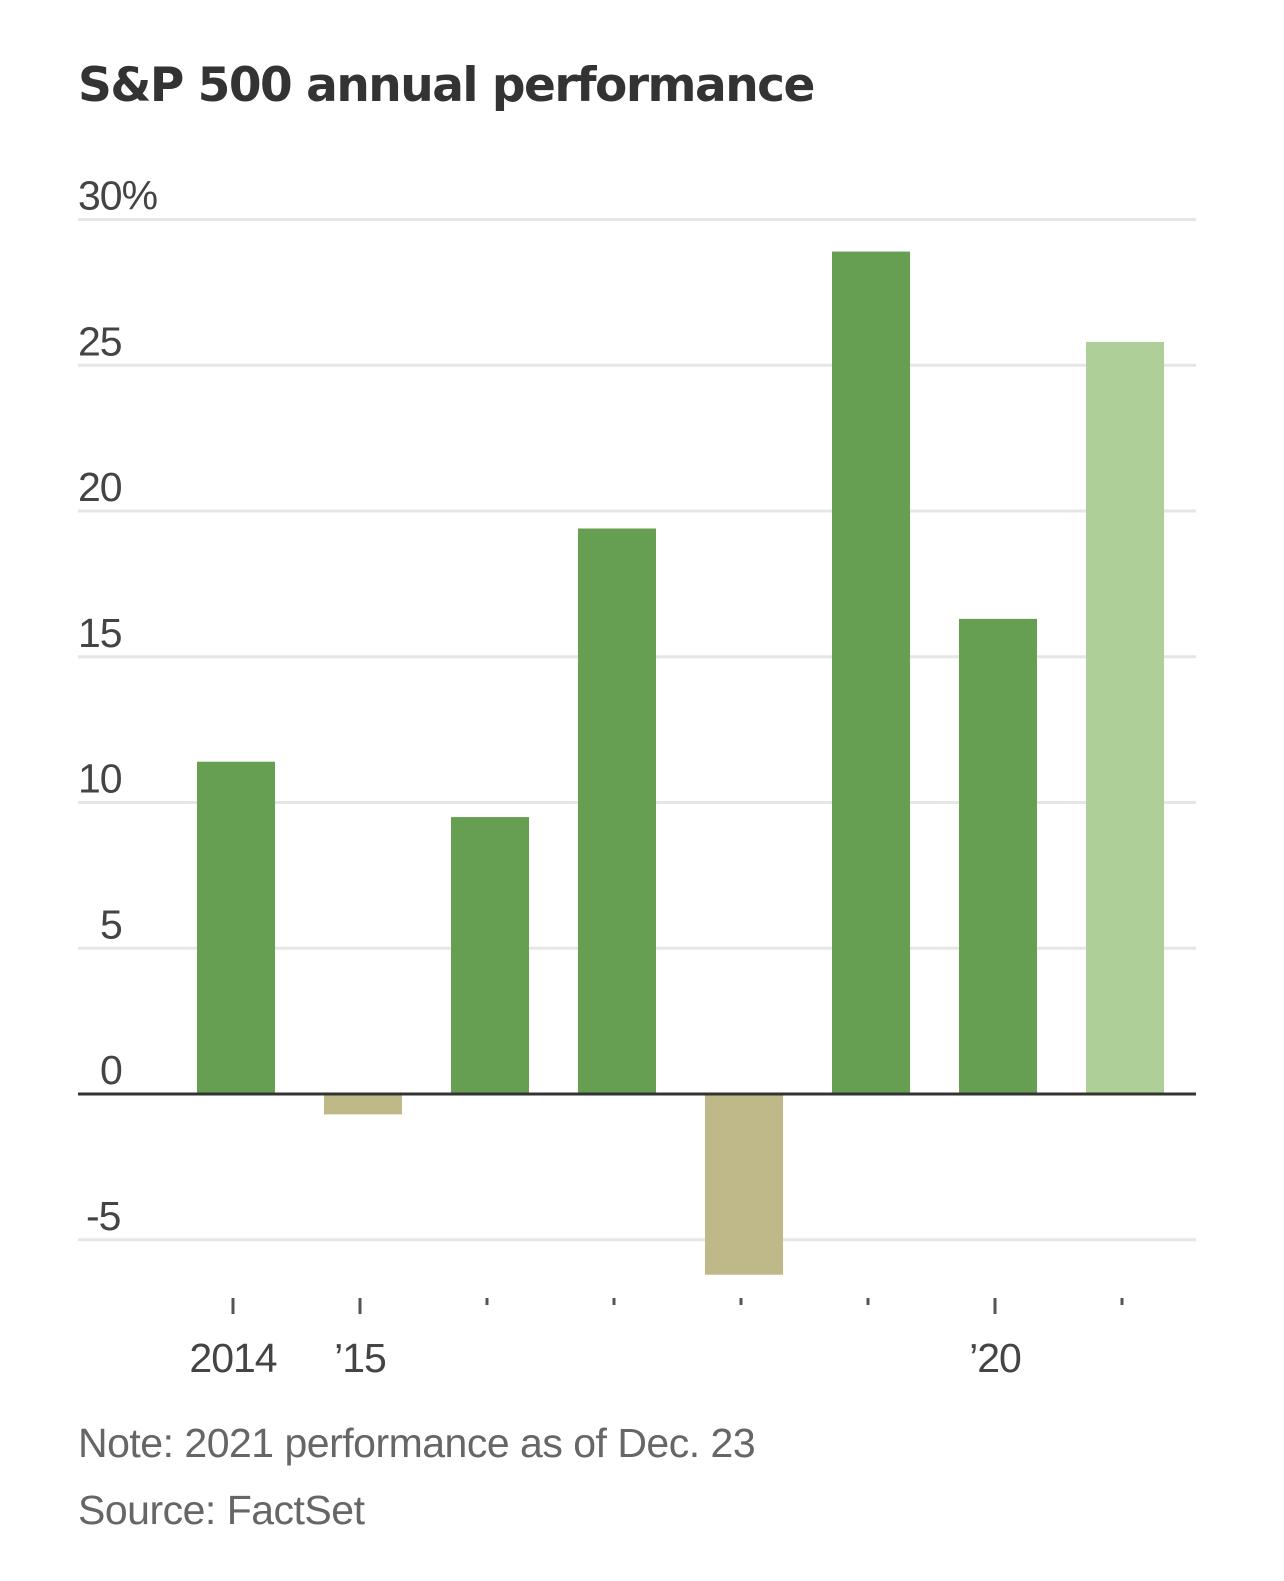 Image resolution: width=1284 pixels, height=1581 pixels. Describe the element at coordinates (232, 1358) in the screenshot. I see `x-tick-label-2014: 2014` at that location.